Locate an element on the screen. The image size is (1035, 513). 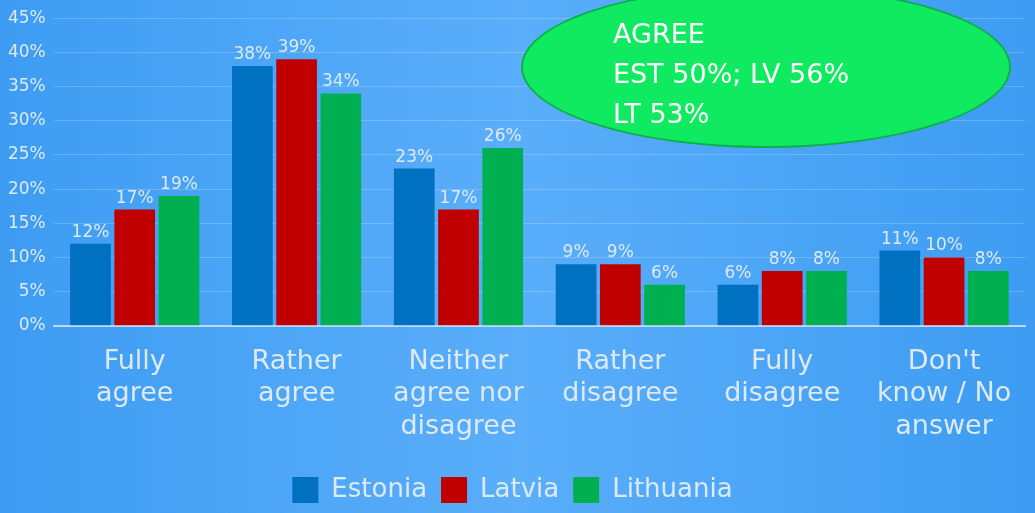
text: 12% is located at coordinates (90, 230).